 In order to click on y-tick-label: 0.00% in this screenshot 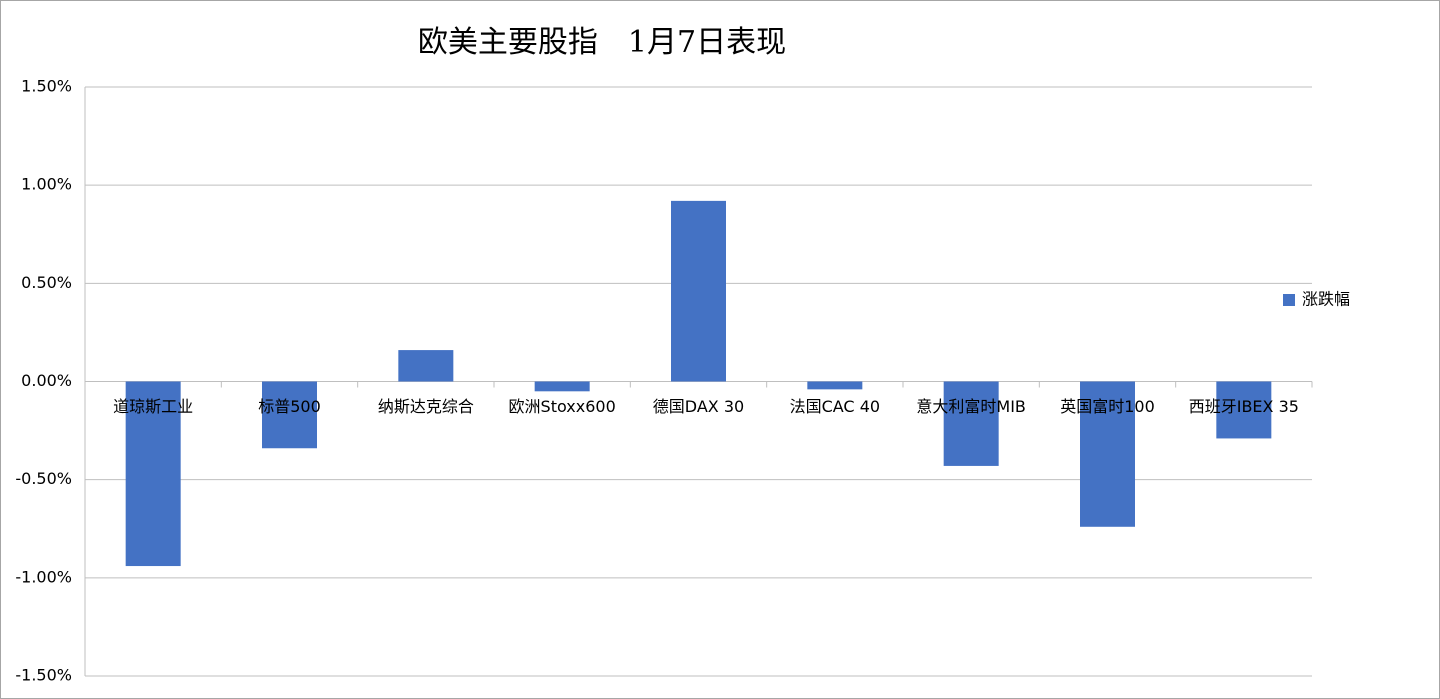, I will do `click(46, 380)`.